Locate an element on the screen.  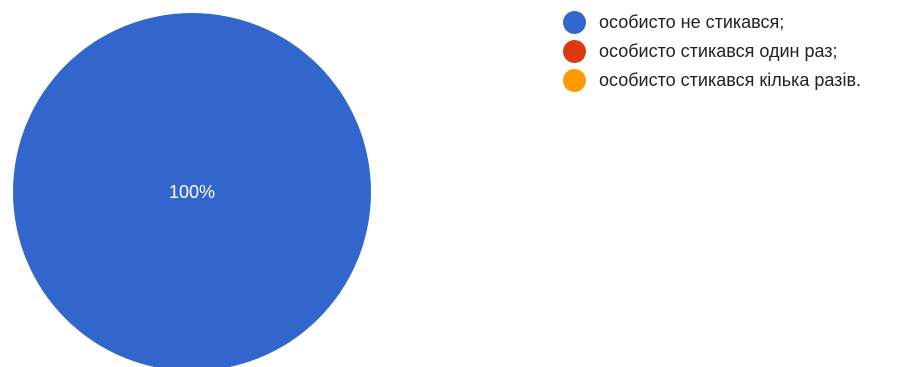
legend-label: особисто стикався кілька разів. is located at coordinates (730, 80).